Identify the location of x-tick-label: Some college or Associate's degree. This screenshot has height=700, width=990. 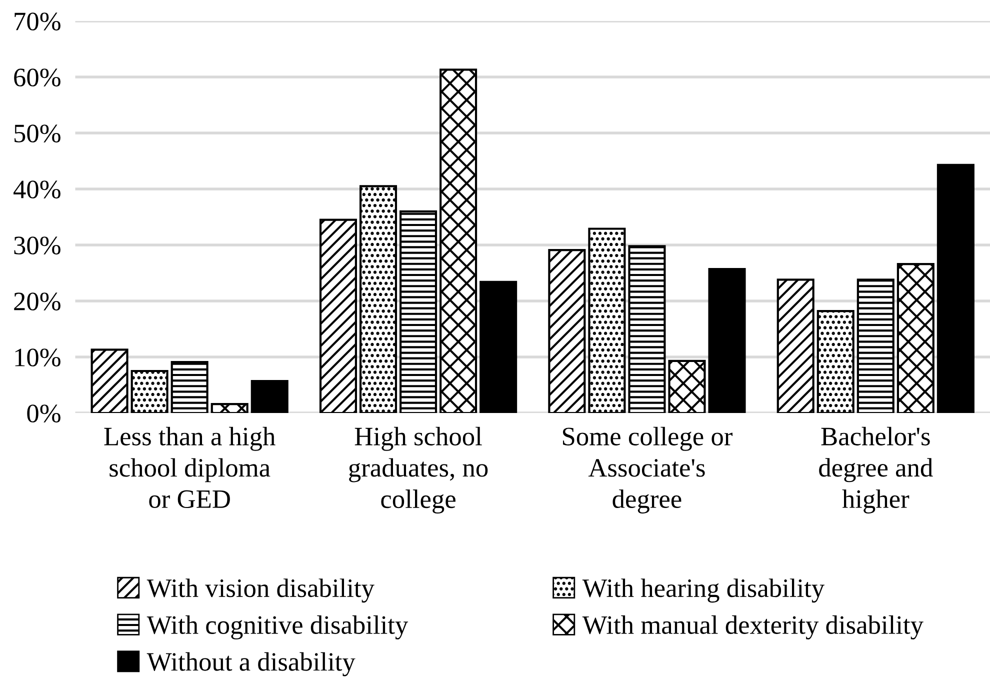
(647, 470).